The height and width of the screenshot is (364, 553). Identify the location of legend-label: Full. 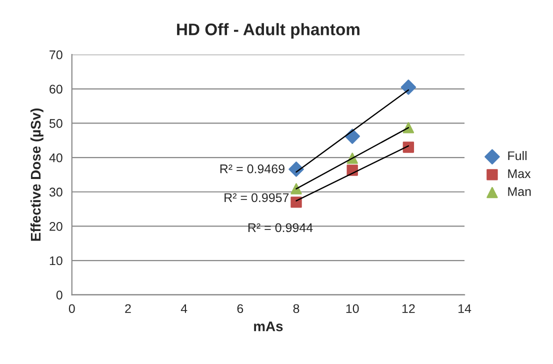
(517, 155).